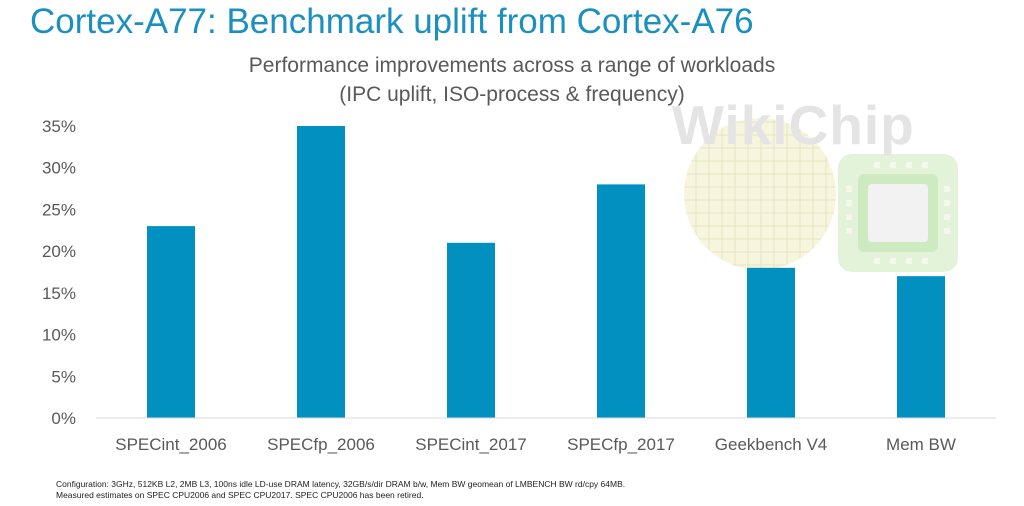 This screenshot has height=506, width=1024. I want to click on y-tick-label: 25%, so click(59, 209).